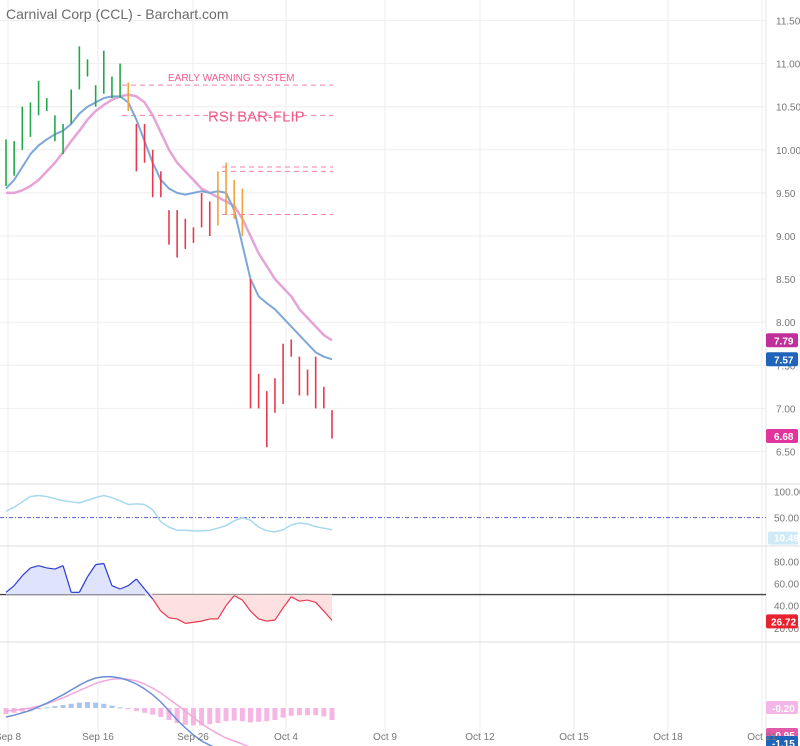 This screenshot has height=746, width=800. What do you see at coordinates (109, 711) in the screenshot?
I see `macd-line` at bounding box center [109, 711].